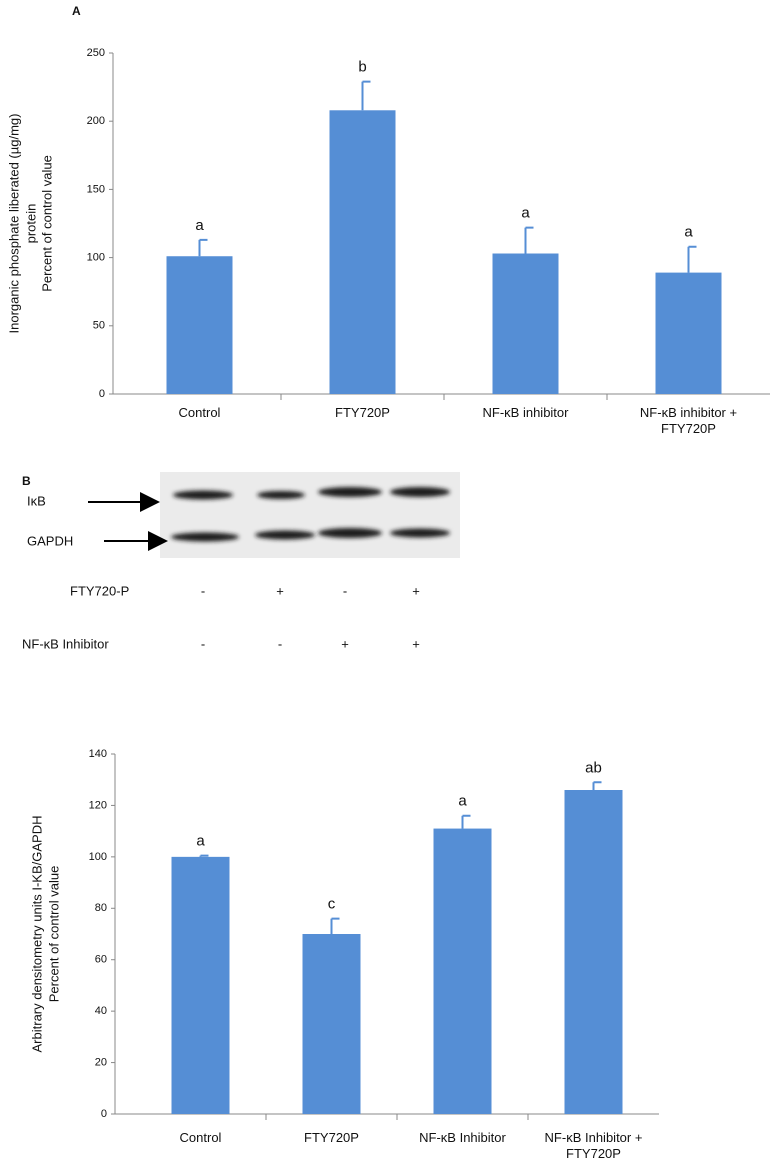  Describe the element at coordinates (98, 754) in the screenshot. I see `y-tick-label: 140` at that location.